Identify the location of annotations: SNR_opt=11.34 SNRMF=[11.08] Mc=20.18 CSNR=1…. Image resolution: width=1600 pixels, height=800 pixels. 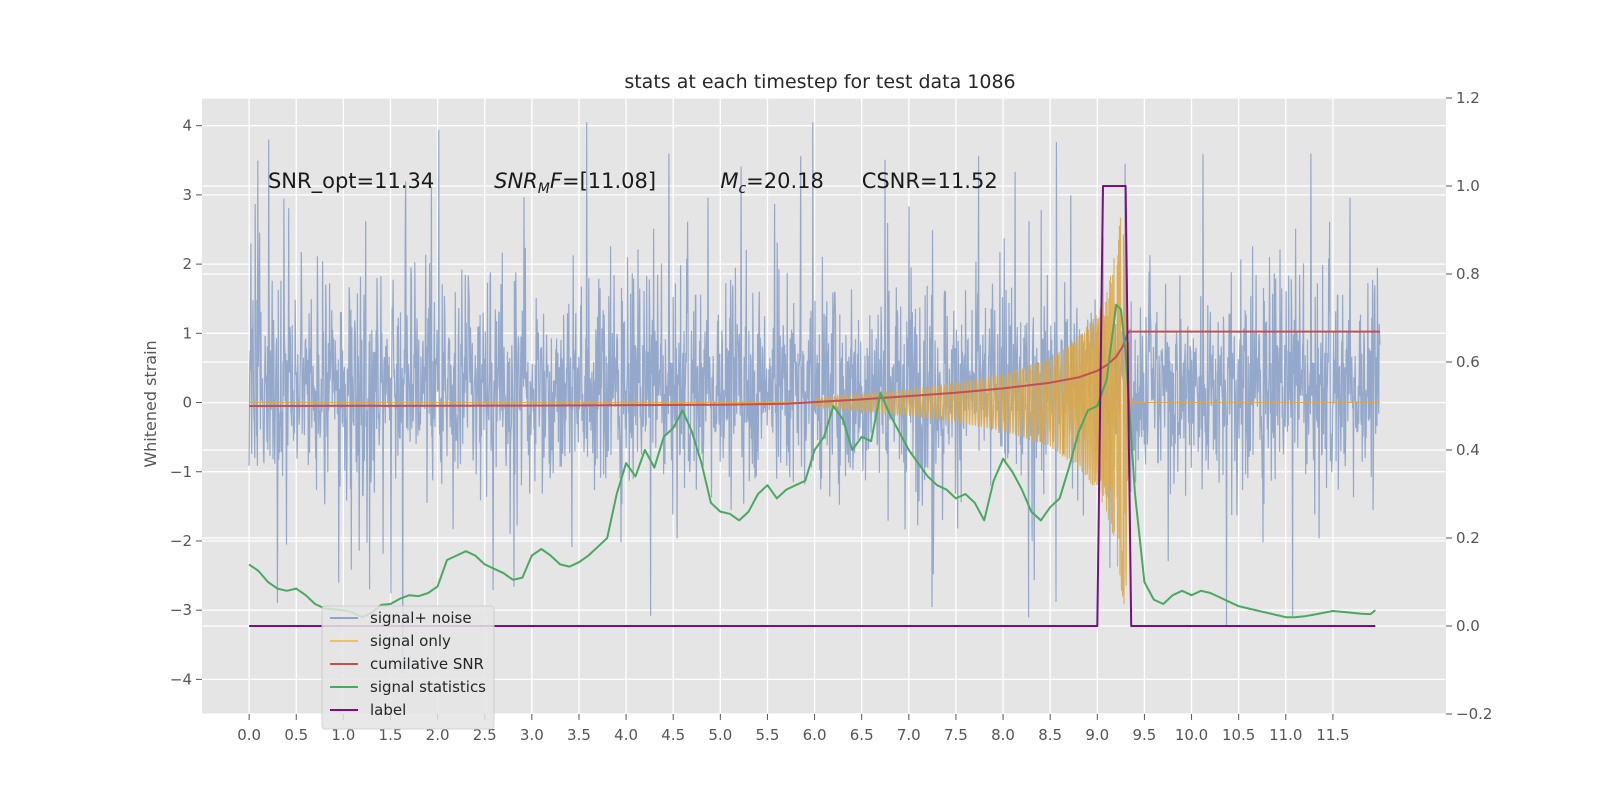
(633, 183).